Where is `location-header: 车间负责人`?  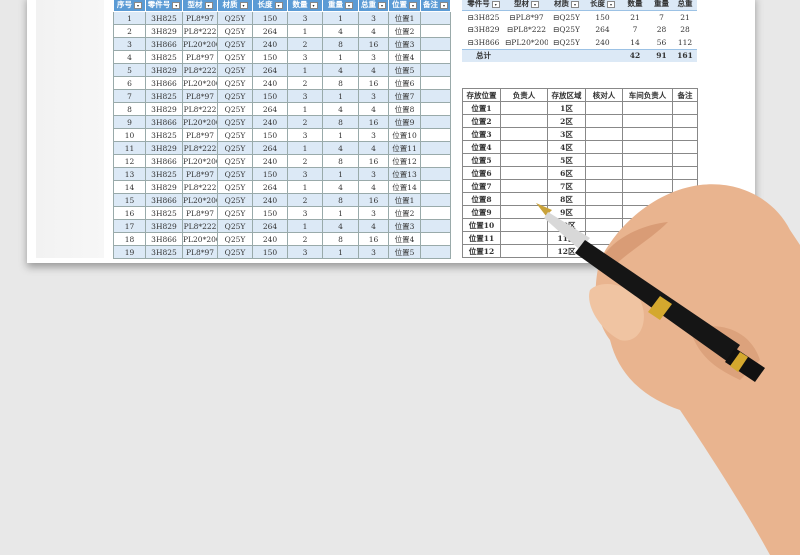
location-header: 车间负责人 is located at coordinates (647, 95).